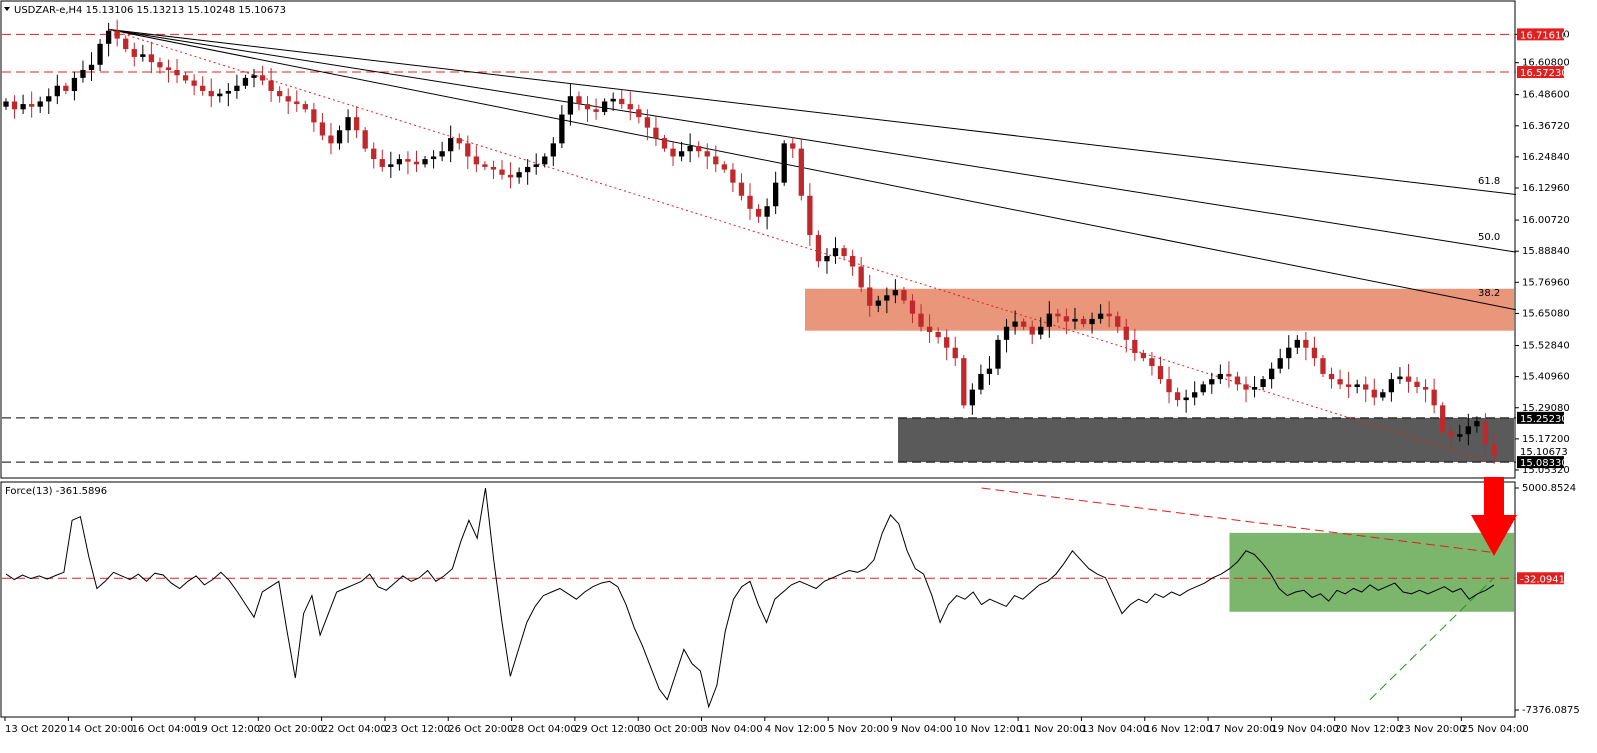 The width and height of the screenshot is (1597, 753). I want to click on price-tick-label: 16.36720, so click(1546, 126).